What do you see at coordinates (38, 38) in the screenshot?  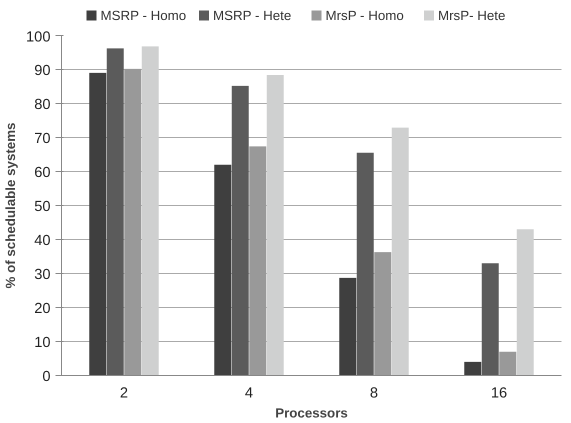 I see `y-tick-label: 100` at bounding box center [38, 38].